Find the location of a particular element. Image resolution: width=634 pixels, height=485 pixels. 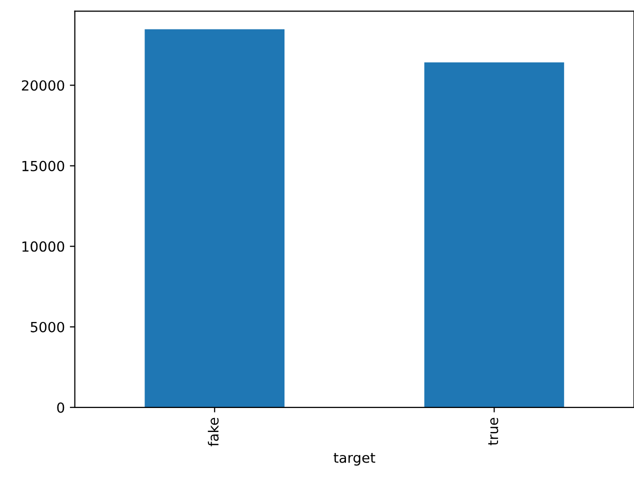

y-tick-label: 20000 is located at coordinates (43, 85).